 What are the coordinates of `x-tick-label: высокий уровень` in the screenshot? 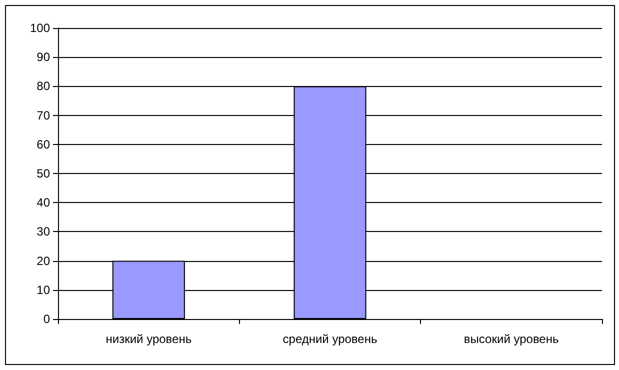 It's located at (511, 339).